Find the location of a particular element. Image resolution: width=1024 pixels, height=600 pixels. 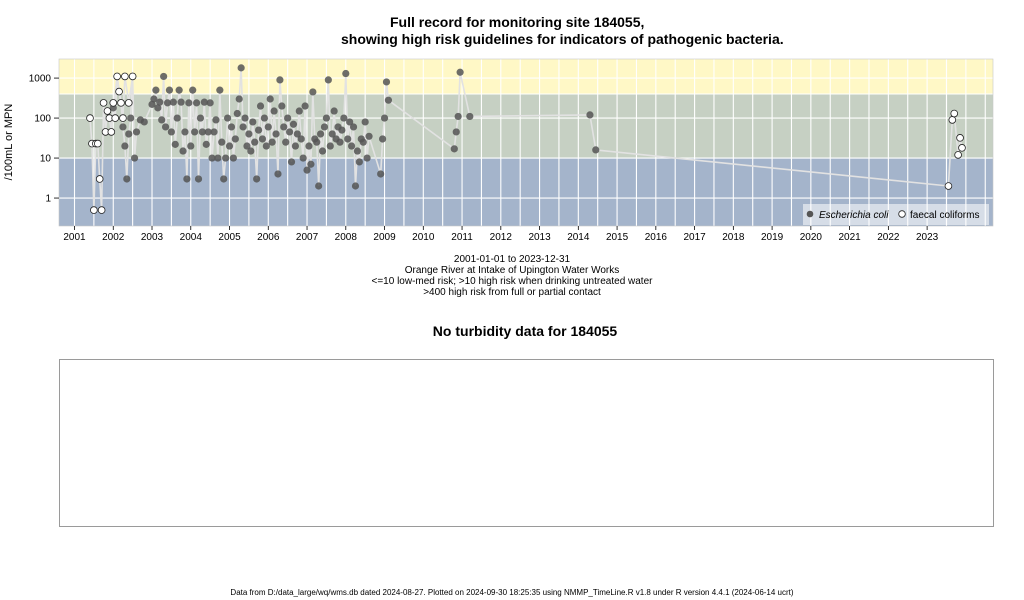

x-tick-label: 2022 is located at coordinates (888, 237).